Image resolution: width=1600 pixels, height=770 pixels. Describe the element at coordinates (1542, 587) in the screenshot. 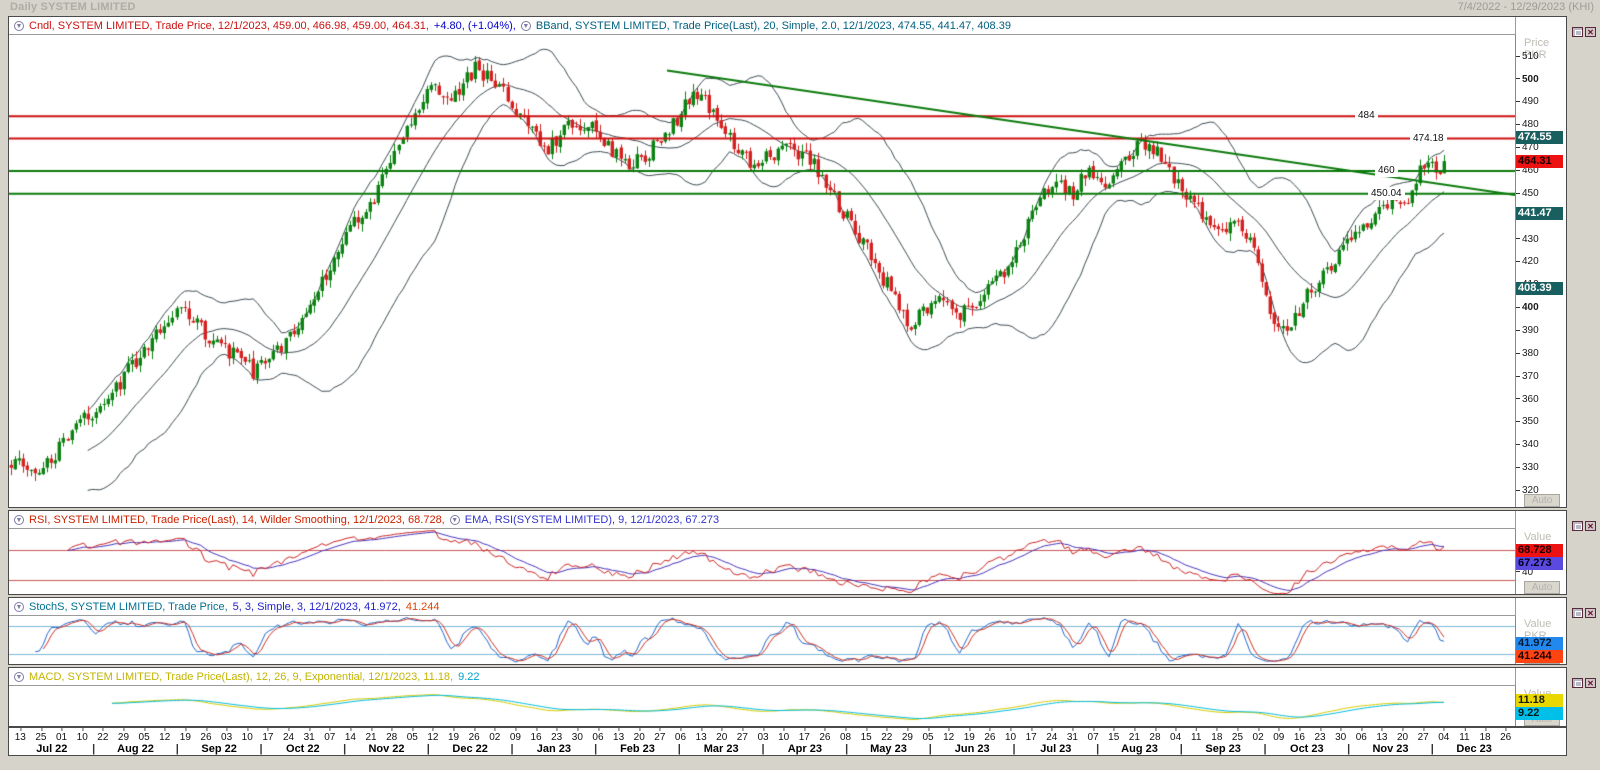

I see `rsi-axis-auto-button: Auto` at that location.